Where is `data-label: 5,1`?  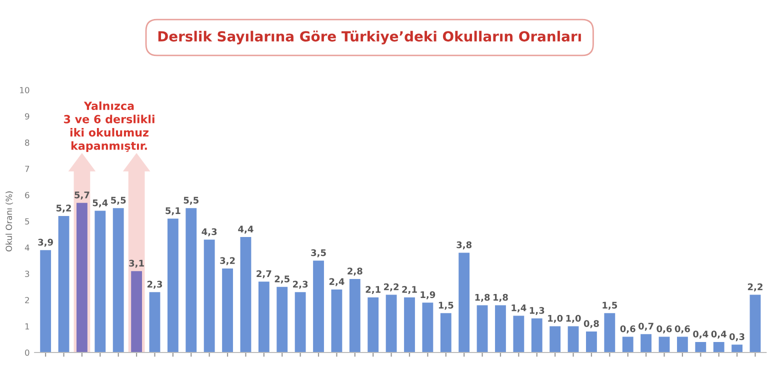 data-label: 5,1 is located at coordinates (173, 211).